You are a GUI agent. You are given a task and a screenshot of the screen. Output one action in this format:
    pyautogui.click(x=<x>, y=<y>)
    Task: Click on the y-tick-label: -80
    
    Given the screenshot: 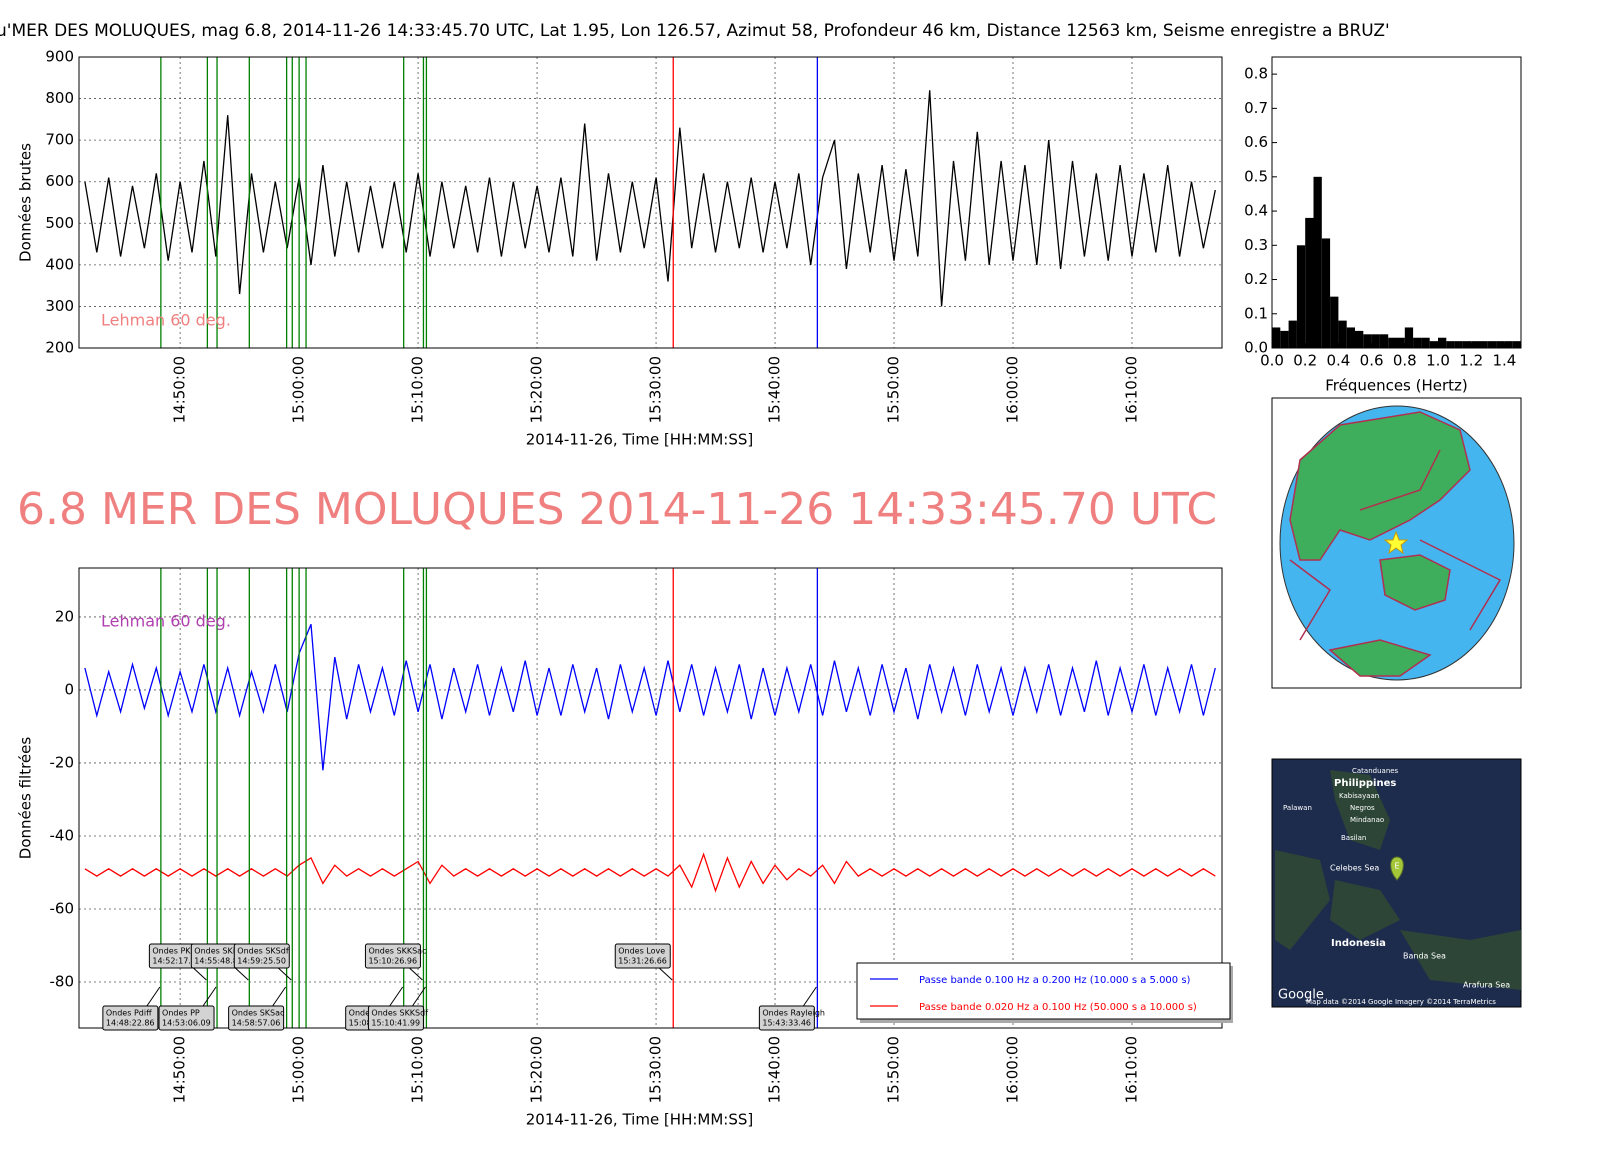 What is the action you would take?
    pyautogui.click(x=62, y=982)
    